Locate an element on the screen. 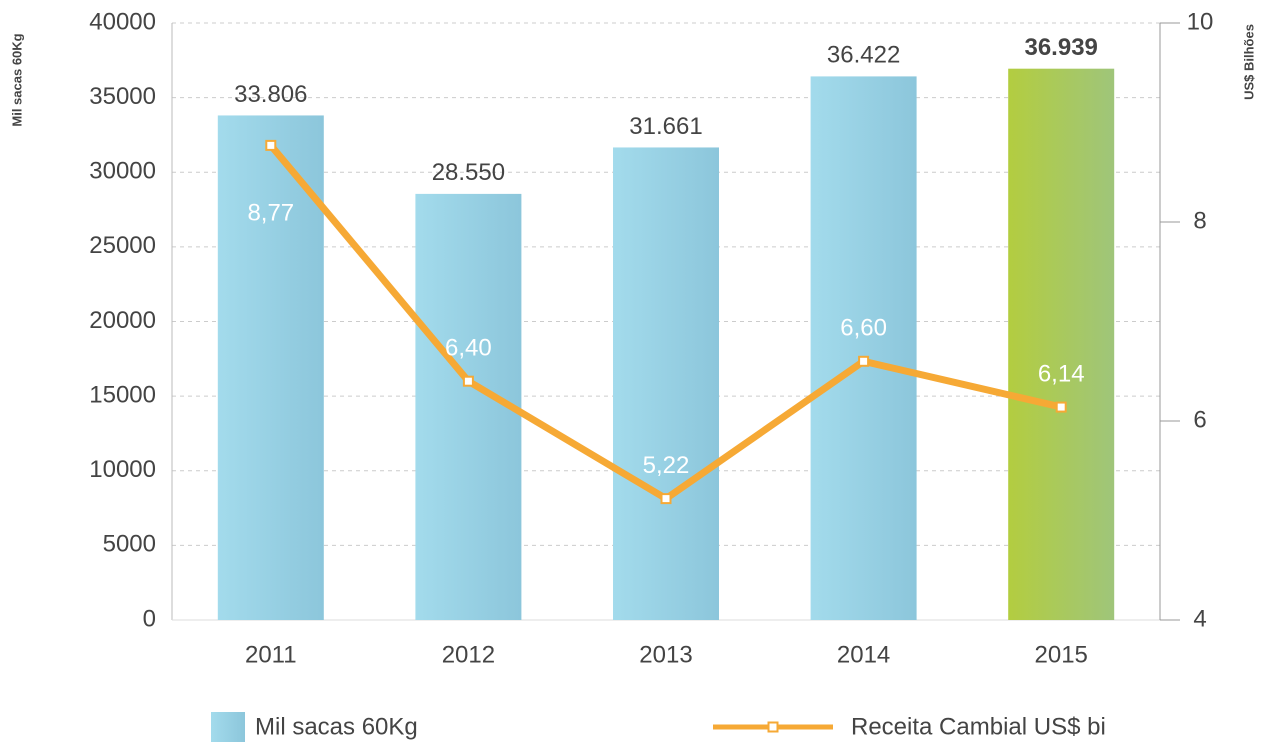 Image resolution: width=1267 pixels, height=742 pixels. line-value-label: 6,14 is located at coordinates (1061, 373).